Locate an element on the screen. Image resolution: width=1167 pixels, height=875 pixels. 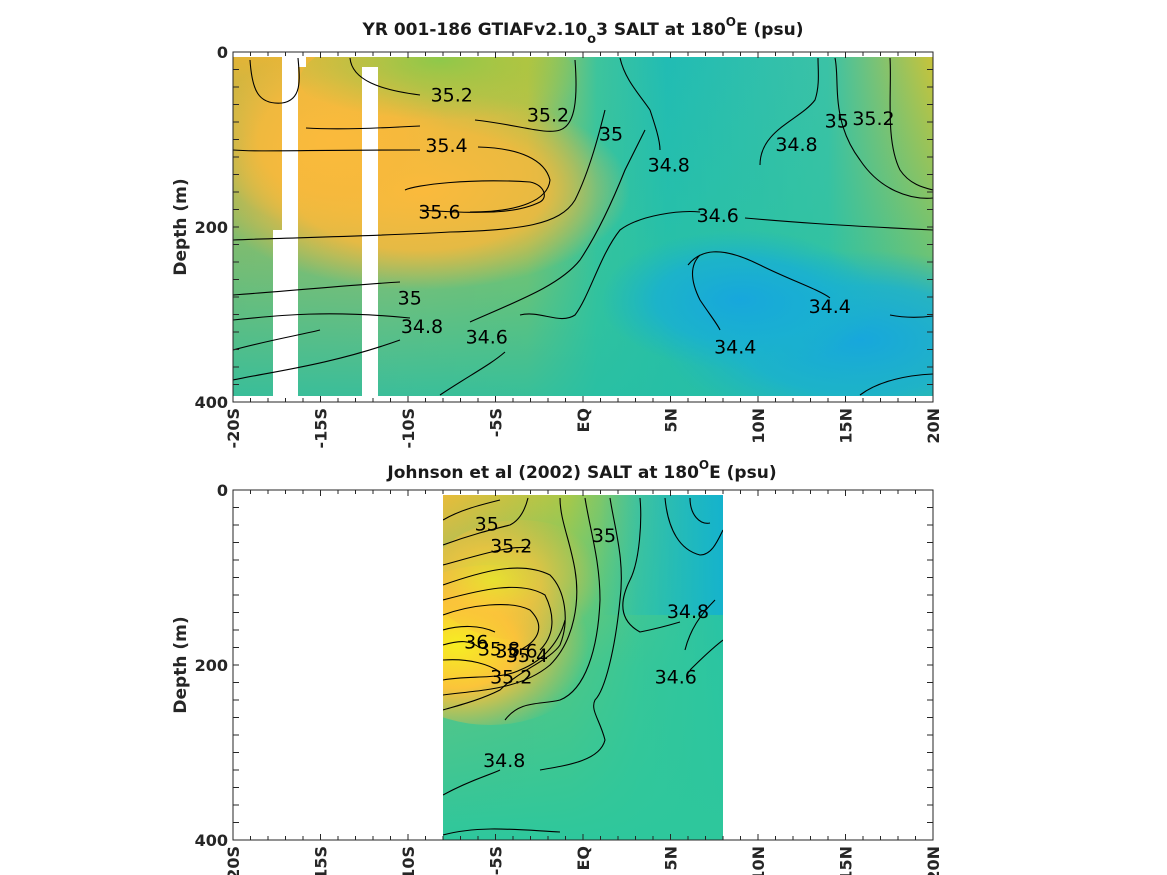
bottom-color-field is located at coordinates (583, 665).